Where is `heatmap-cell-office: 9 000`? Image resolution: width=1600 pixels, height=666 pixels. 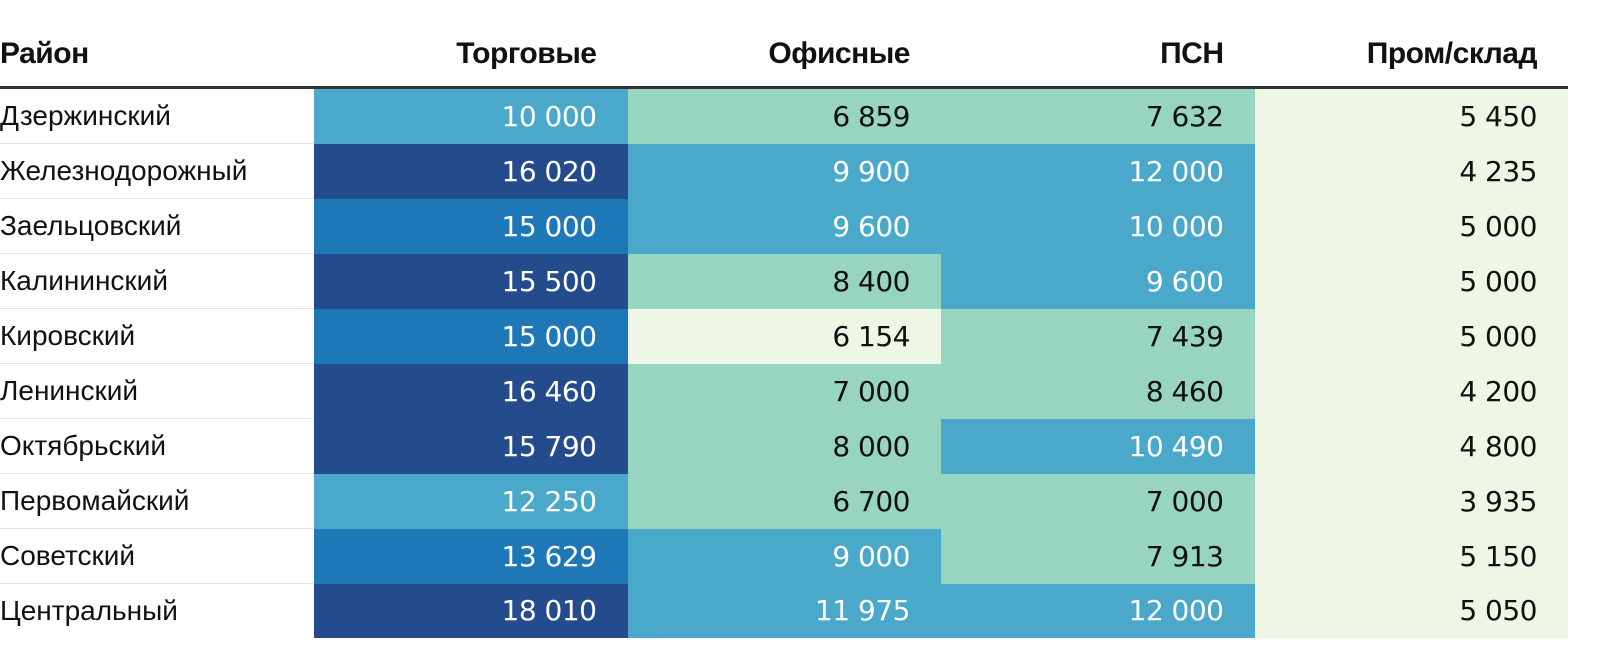
heatmap-cell-office: 9 000 is located at coordinates (784, 556).